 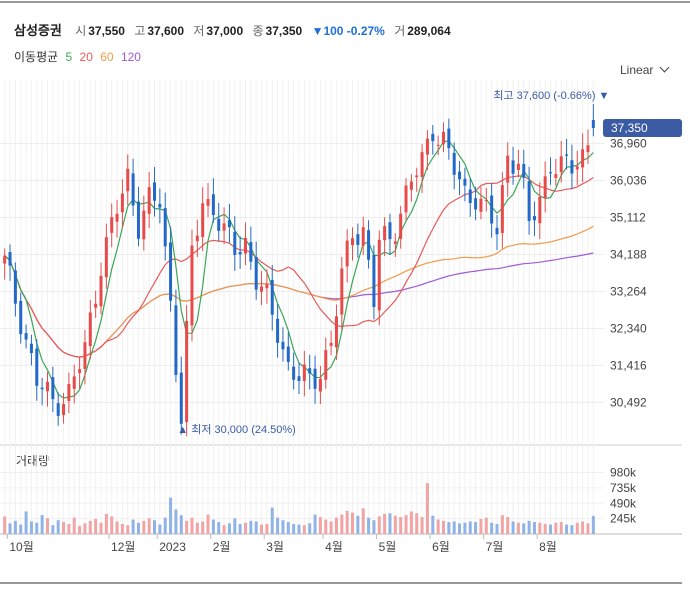 I want to click on moving-average-legend: 이동평균 5 20 60 120, so click(x=79, y=56).